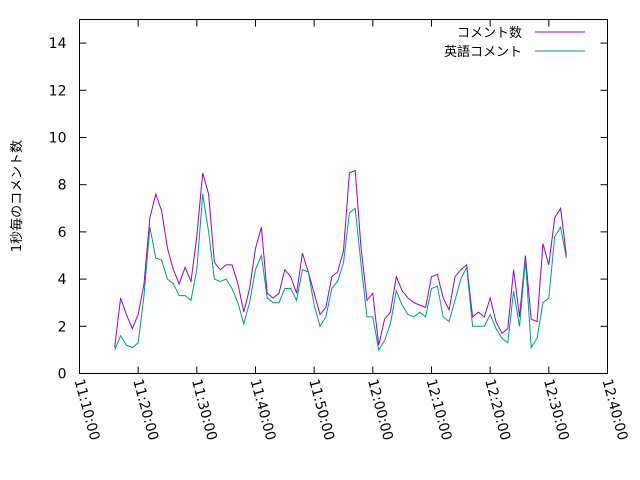 Image resolution: width=640 pixels, height=480 pixels. Describe the element at coordinates (483, 52) in the screenshot. I see `legend-label: 英語コメント` at that location.